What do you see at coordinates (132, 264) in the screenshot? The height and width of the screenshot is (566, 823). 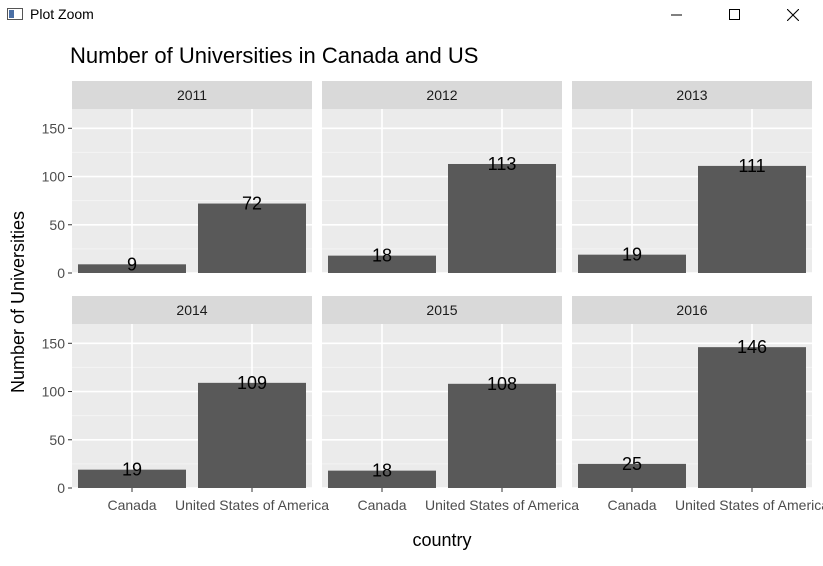 I see `bar-value-label: 9` at bounding box center [132, 264].